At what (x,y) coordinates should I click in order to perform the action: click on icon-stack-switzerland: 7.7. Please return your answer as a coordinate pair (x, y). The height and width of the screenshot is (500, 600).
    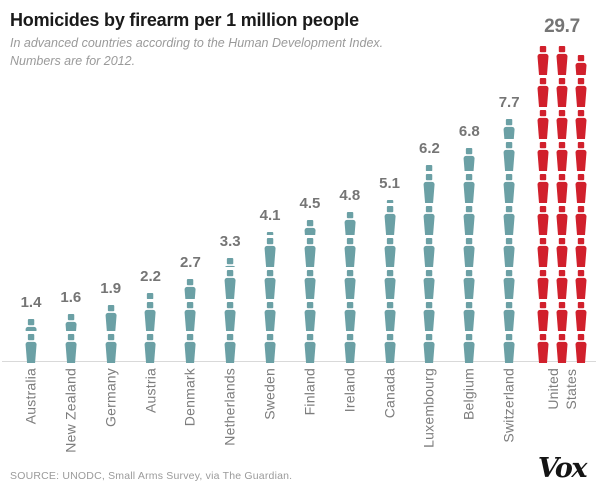
    Looking at the image, I should click on (509, 228).